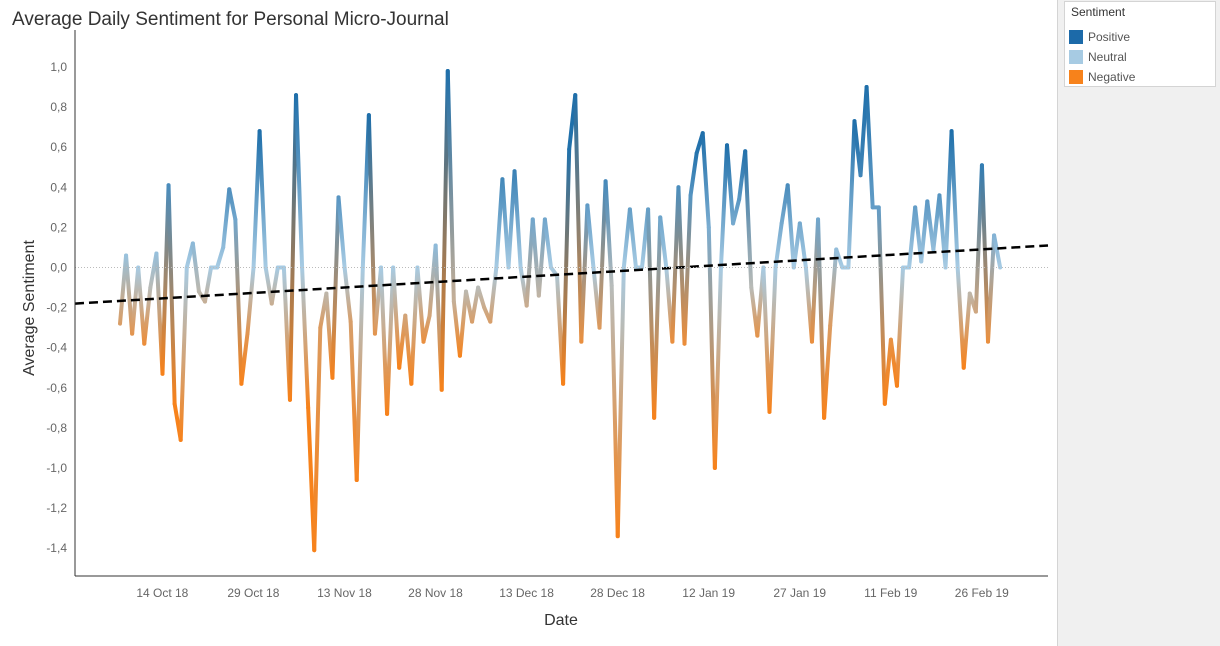  Describe the element at coordinates (56, 388) in the screenshot. I see `y-tick-label: -0,6` at that location.